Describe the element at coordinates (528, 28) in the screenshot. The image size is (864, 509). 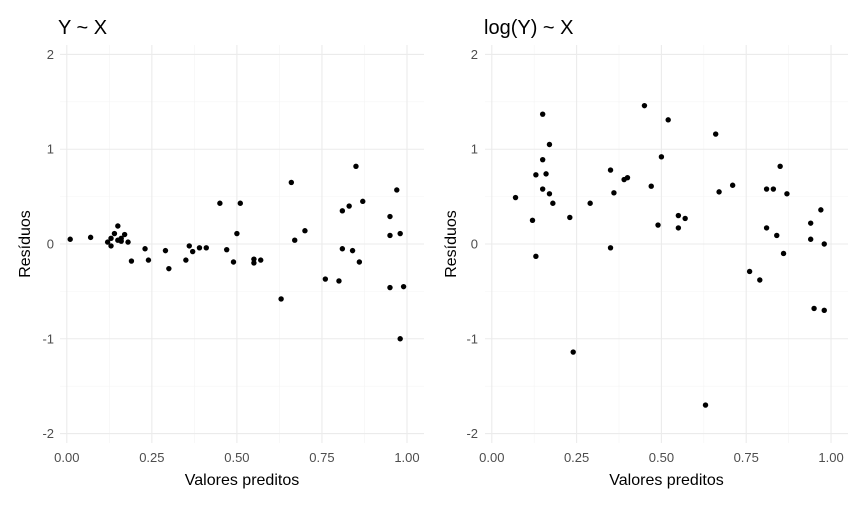
I see `panel-title: log(Y) ~ X` at that location.